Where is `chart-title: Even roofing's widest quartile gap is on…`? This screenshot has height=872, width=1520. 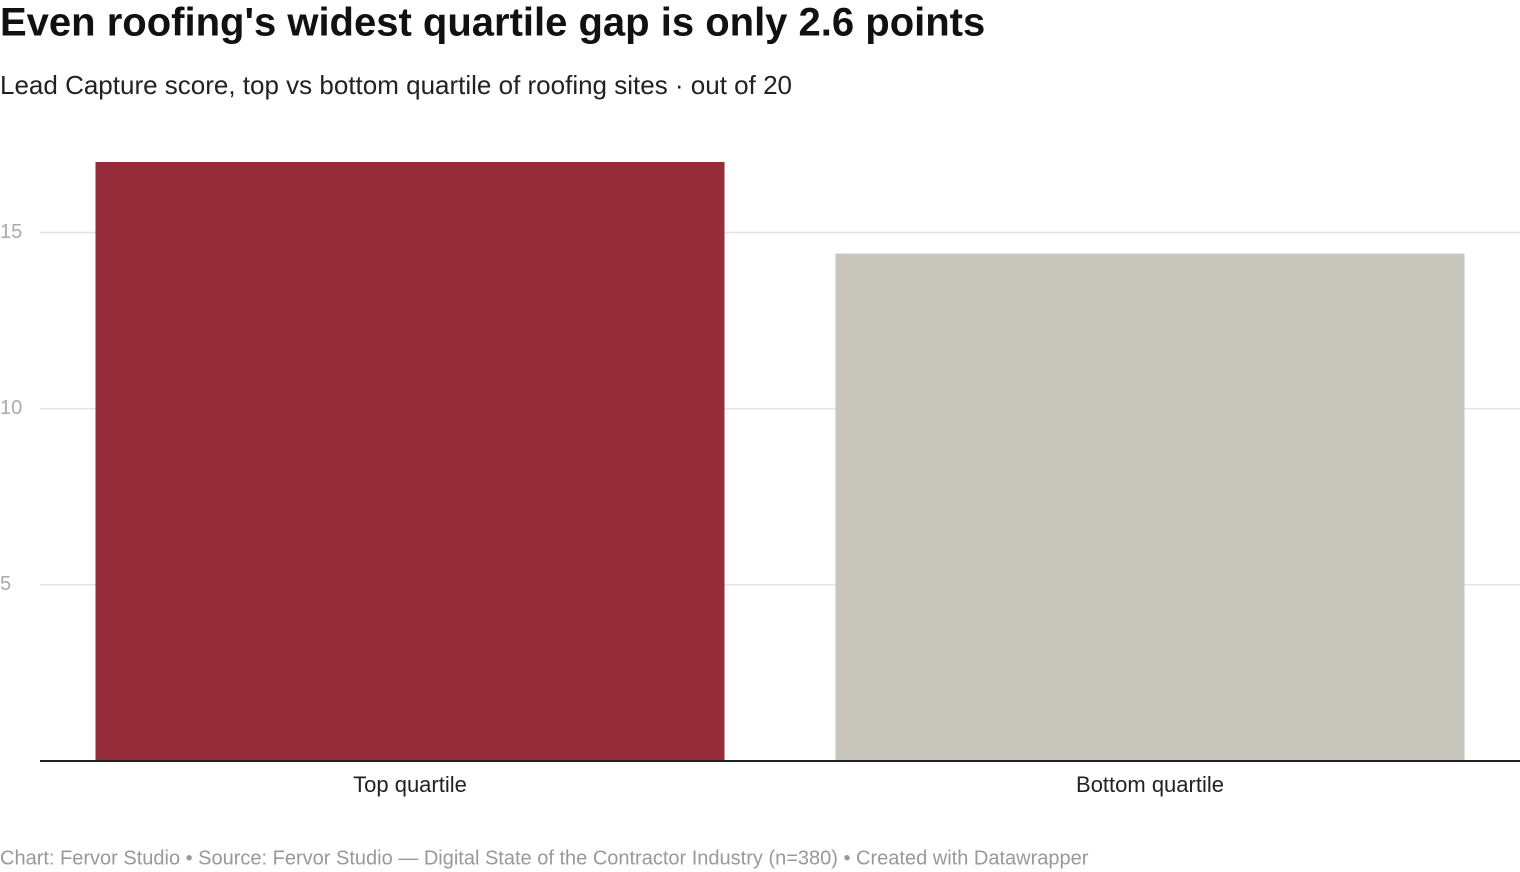
chart-title: Even roofing's widest quartile gap is on… is located at coordinates (492, 23).